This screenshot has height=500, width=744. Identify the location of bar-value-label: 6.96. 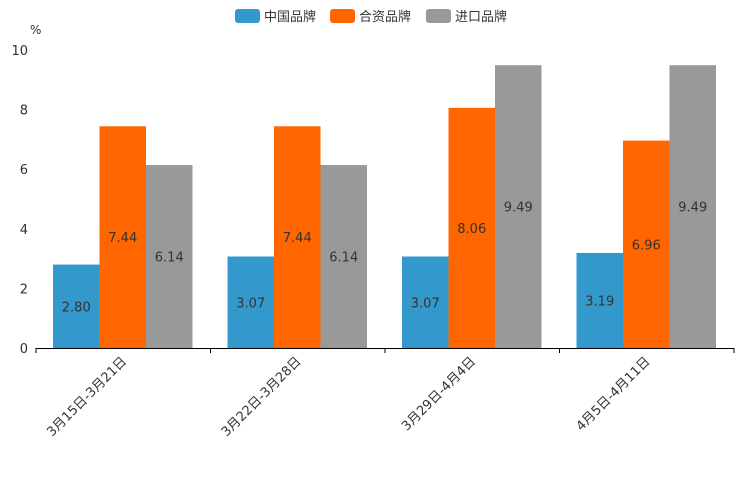
(646, 245).